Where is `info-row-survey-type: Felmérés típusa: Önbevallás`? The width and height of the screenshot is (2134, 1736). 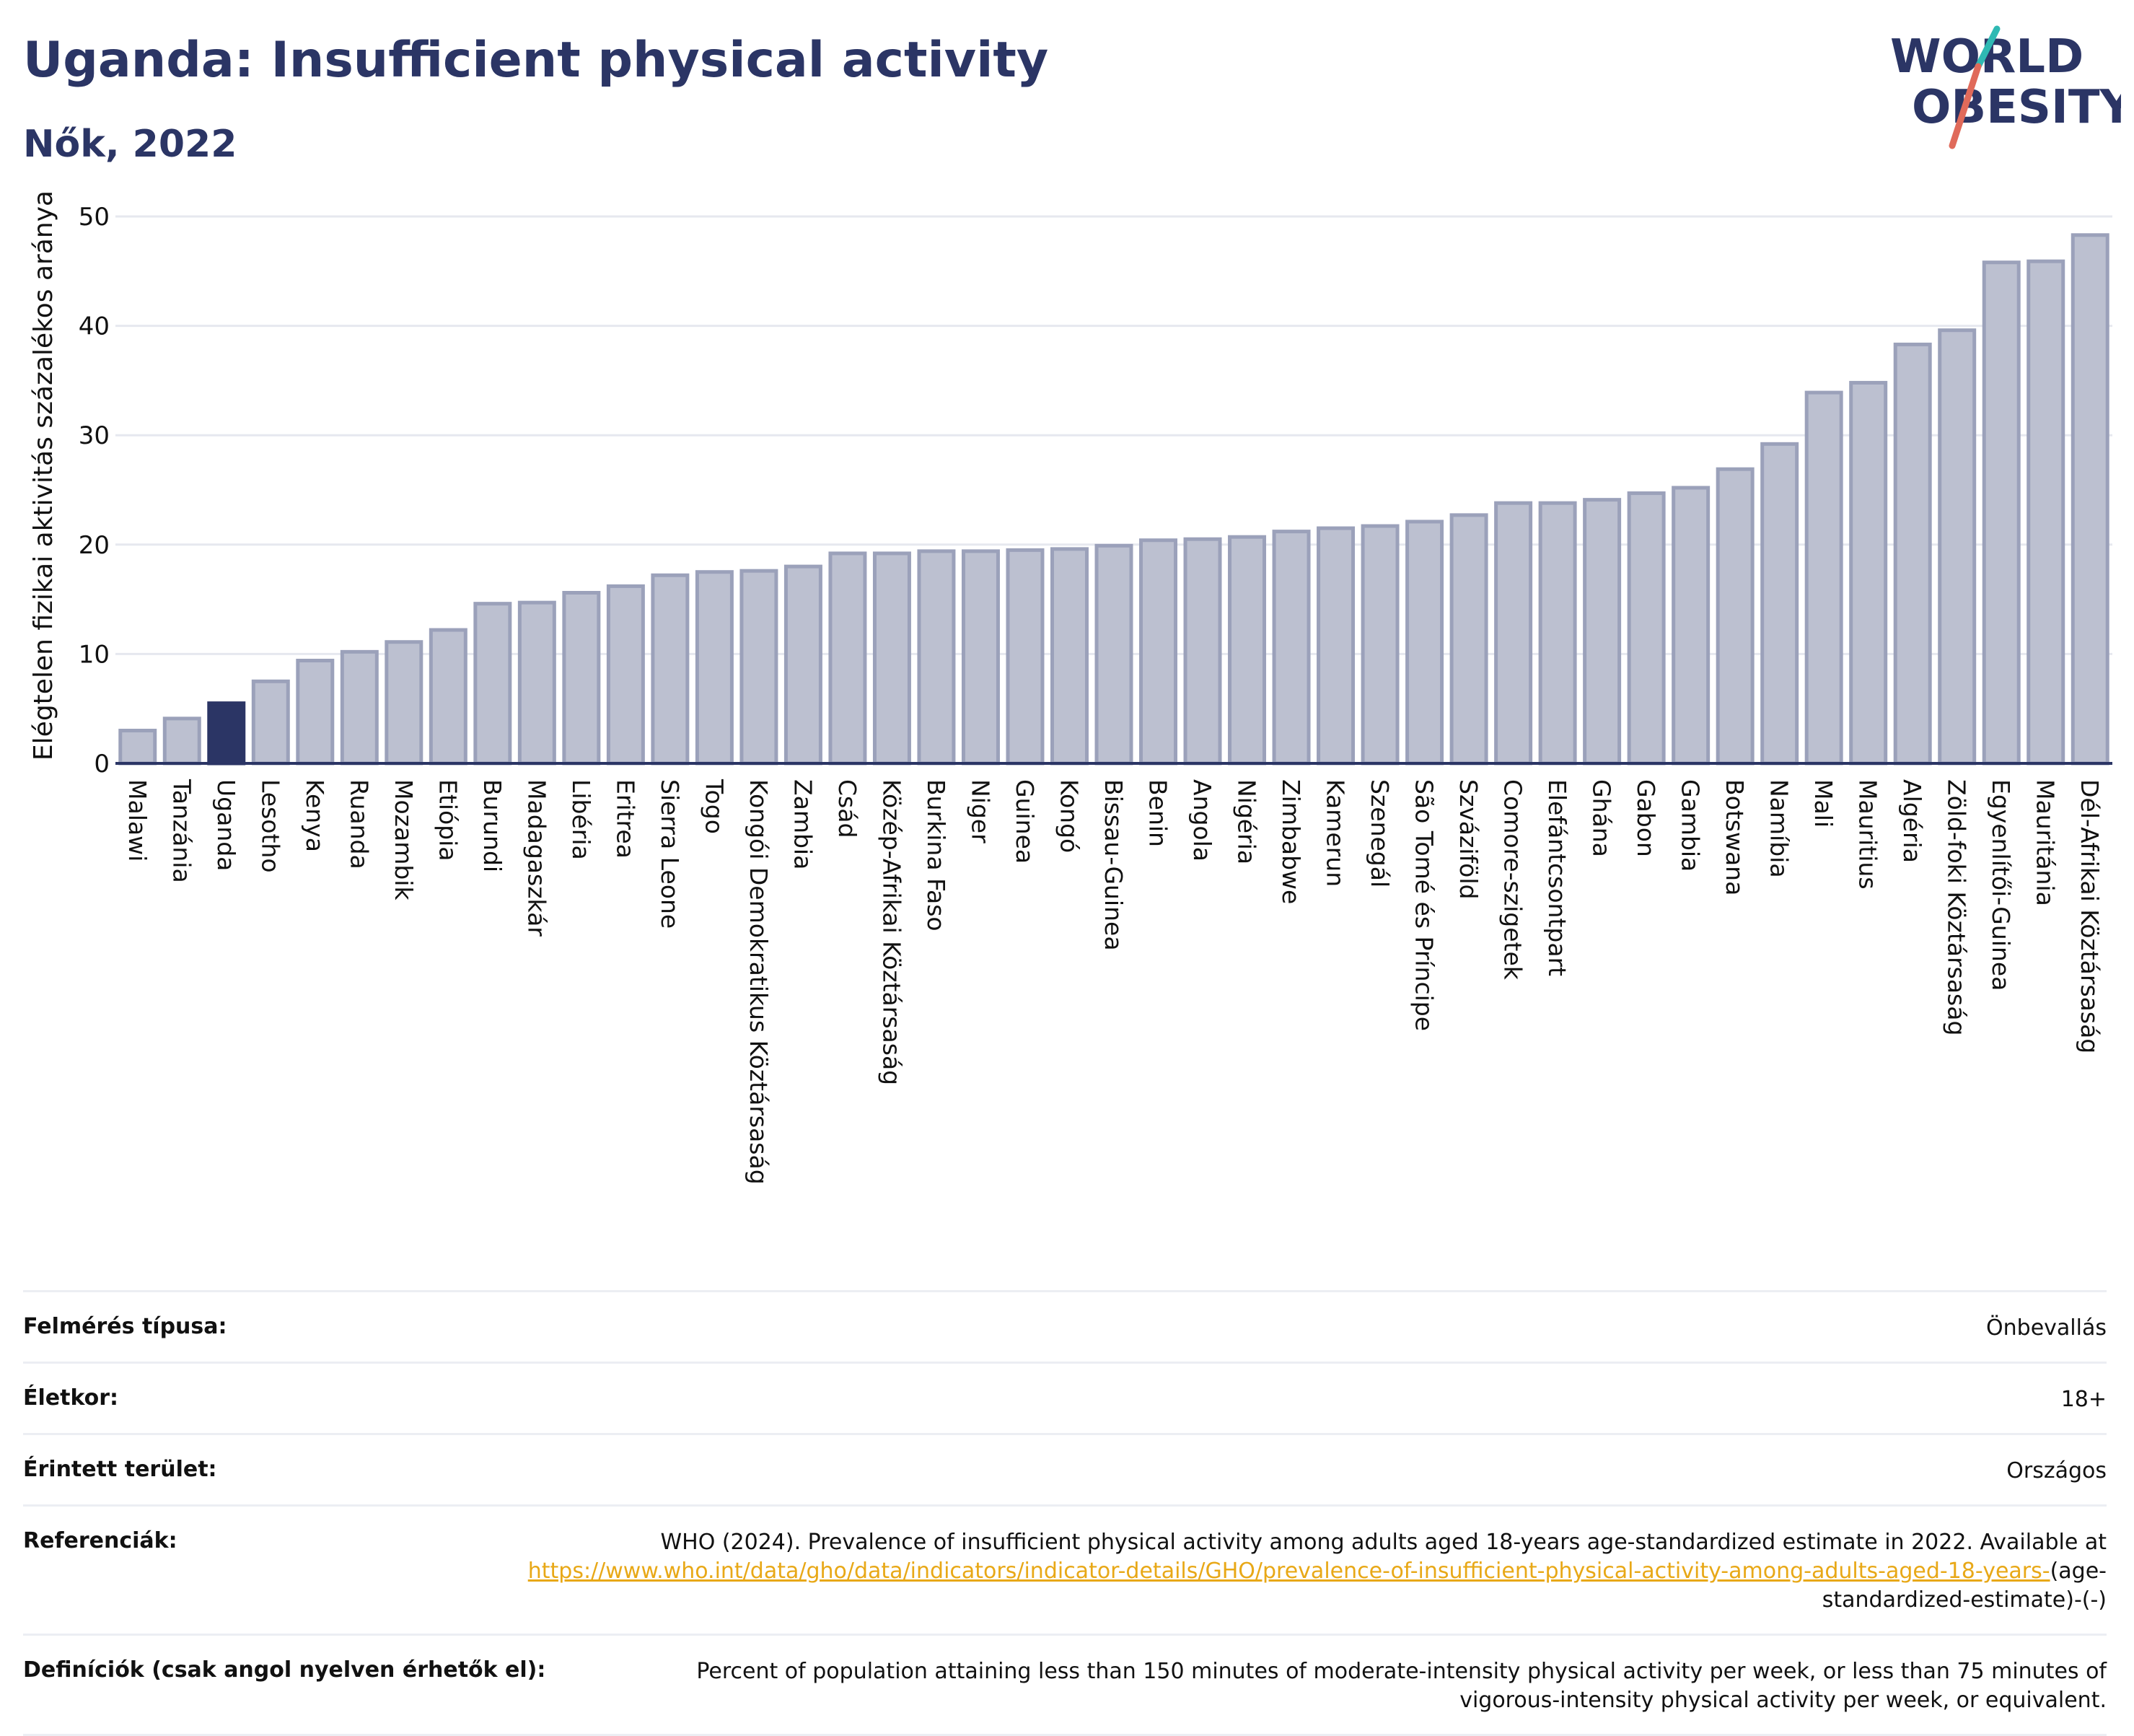
info-row-survey-type: Felmérés típusa: Önbevallás is located at coordinates (1065, 1326).